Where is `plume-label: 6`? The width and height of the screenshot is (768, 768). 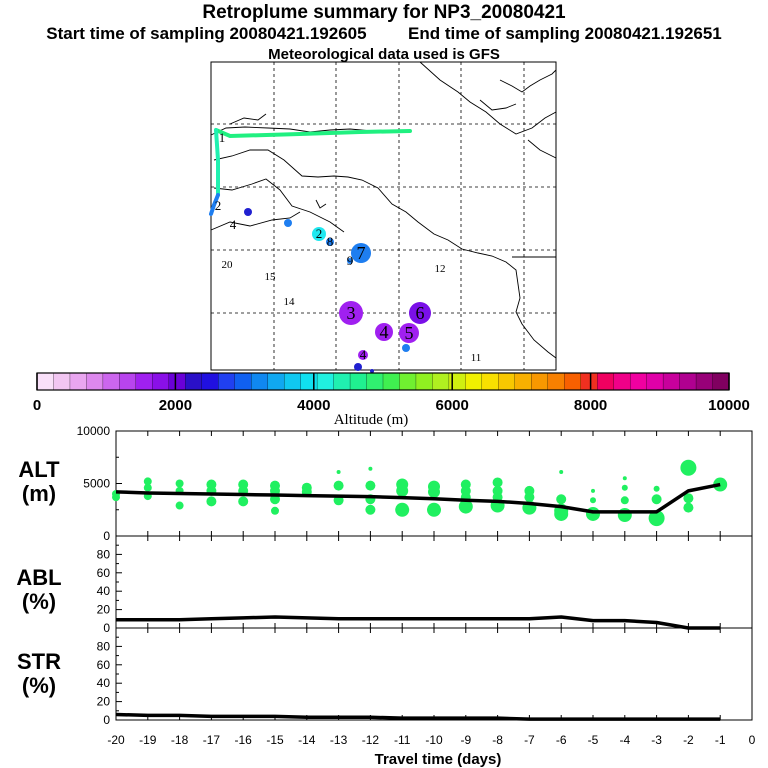
plume-label: 6 is located at coordinates (420, 313).